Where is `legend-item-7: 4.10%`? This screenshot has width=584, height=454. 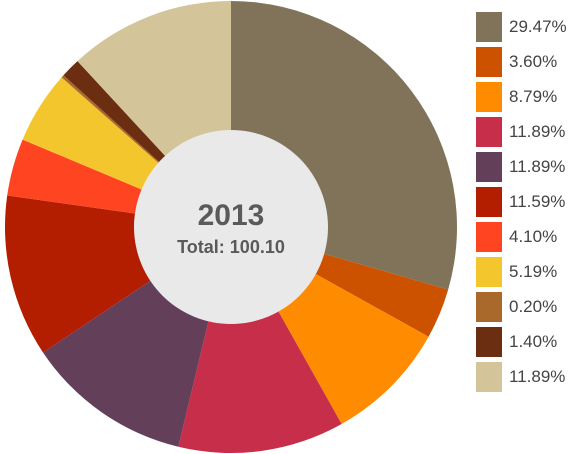 legend-item-7: 4.10% is located at coordinates (530, 236).